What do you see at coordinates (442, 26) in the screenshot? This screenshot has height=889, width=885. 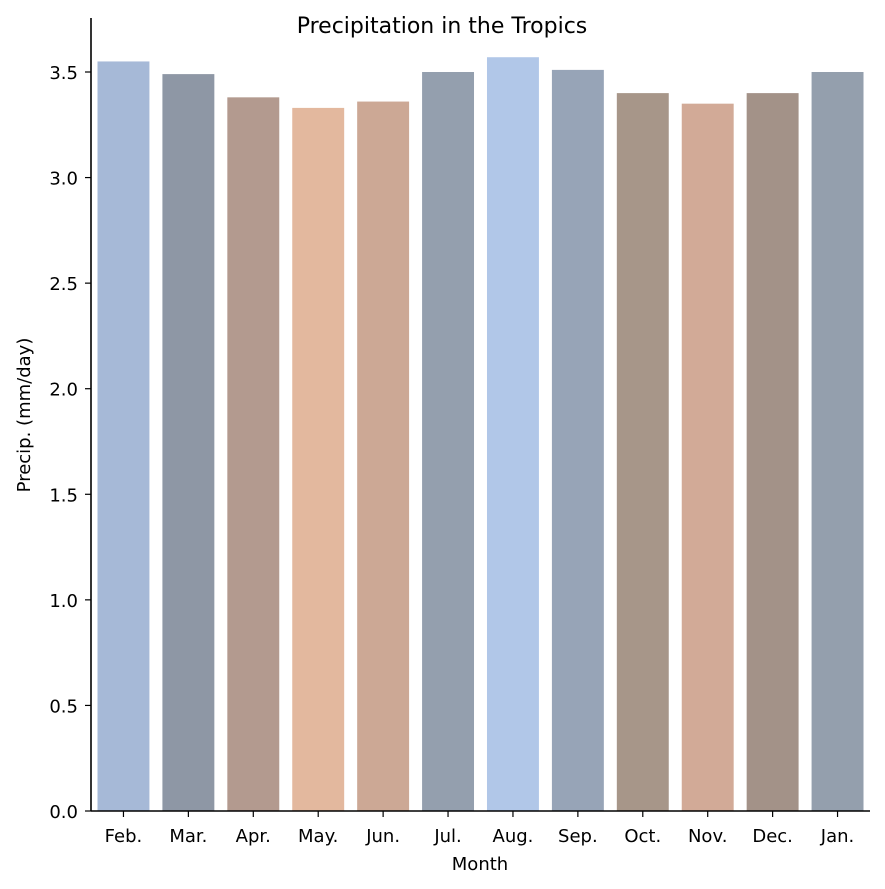 I see `chart-title: Precipitation in the Tropics` at bounding box center [442, 26].